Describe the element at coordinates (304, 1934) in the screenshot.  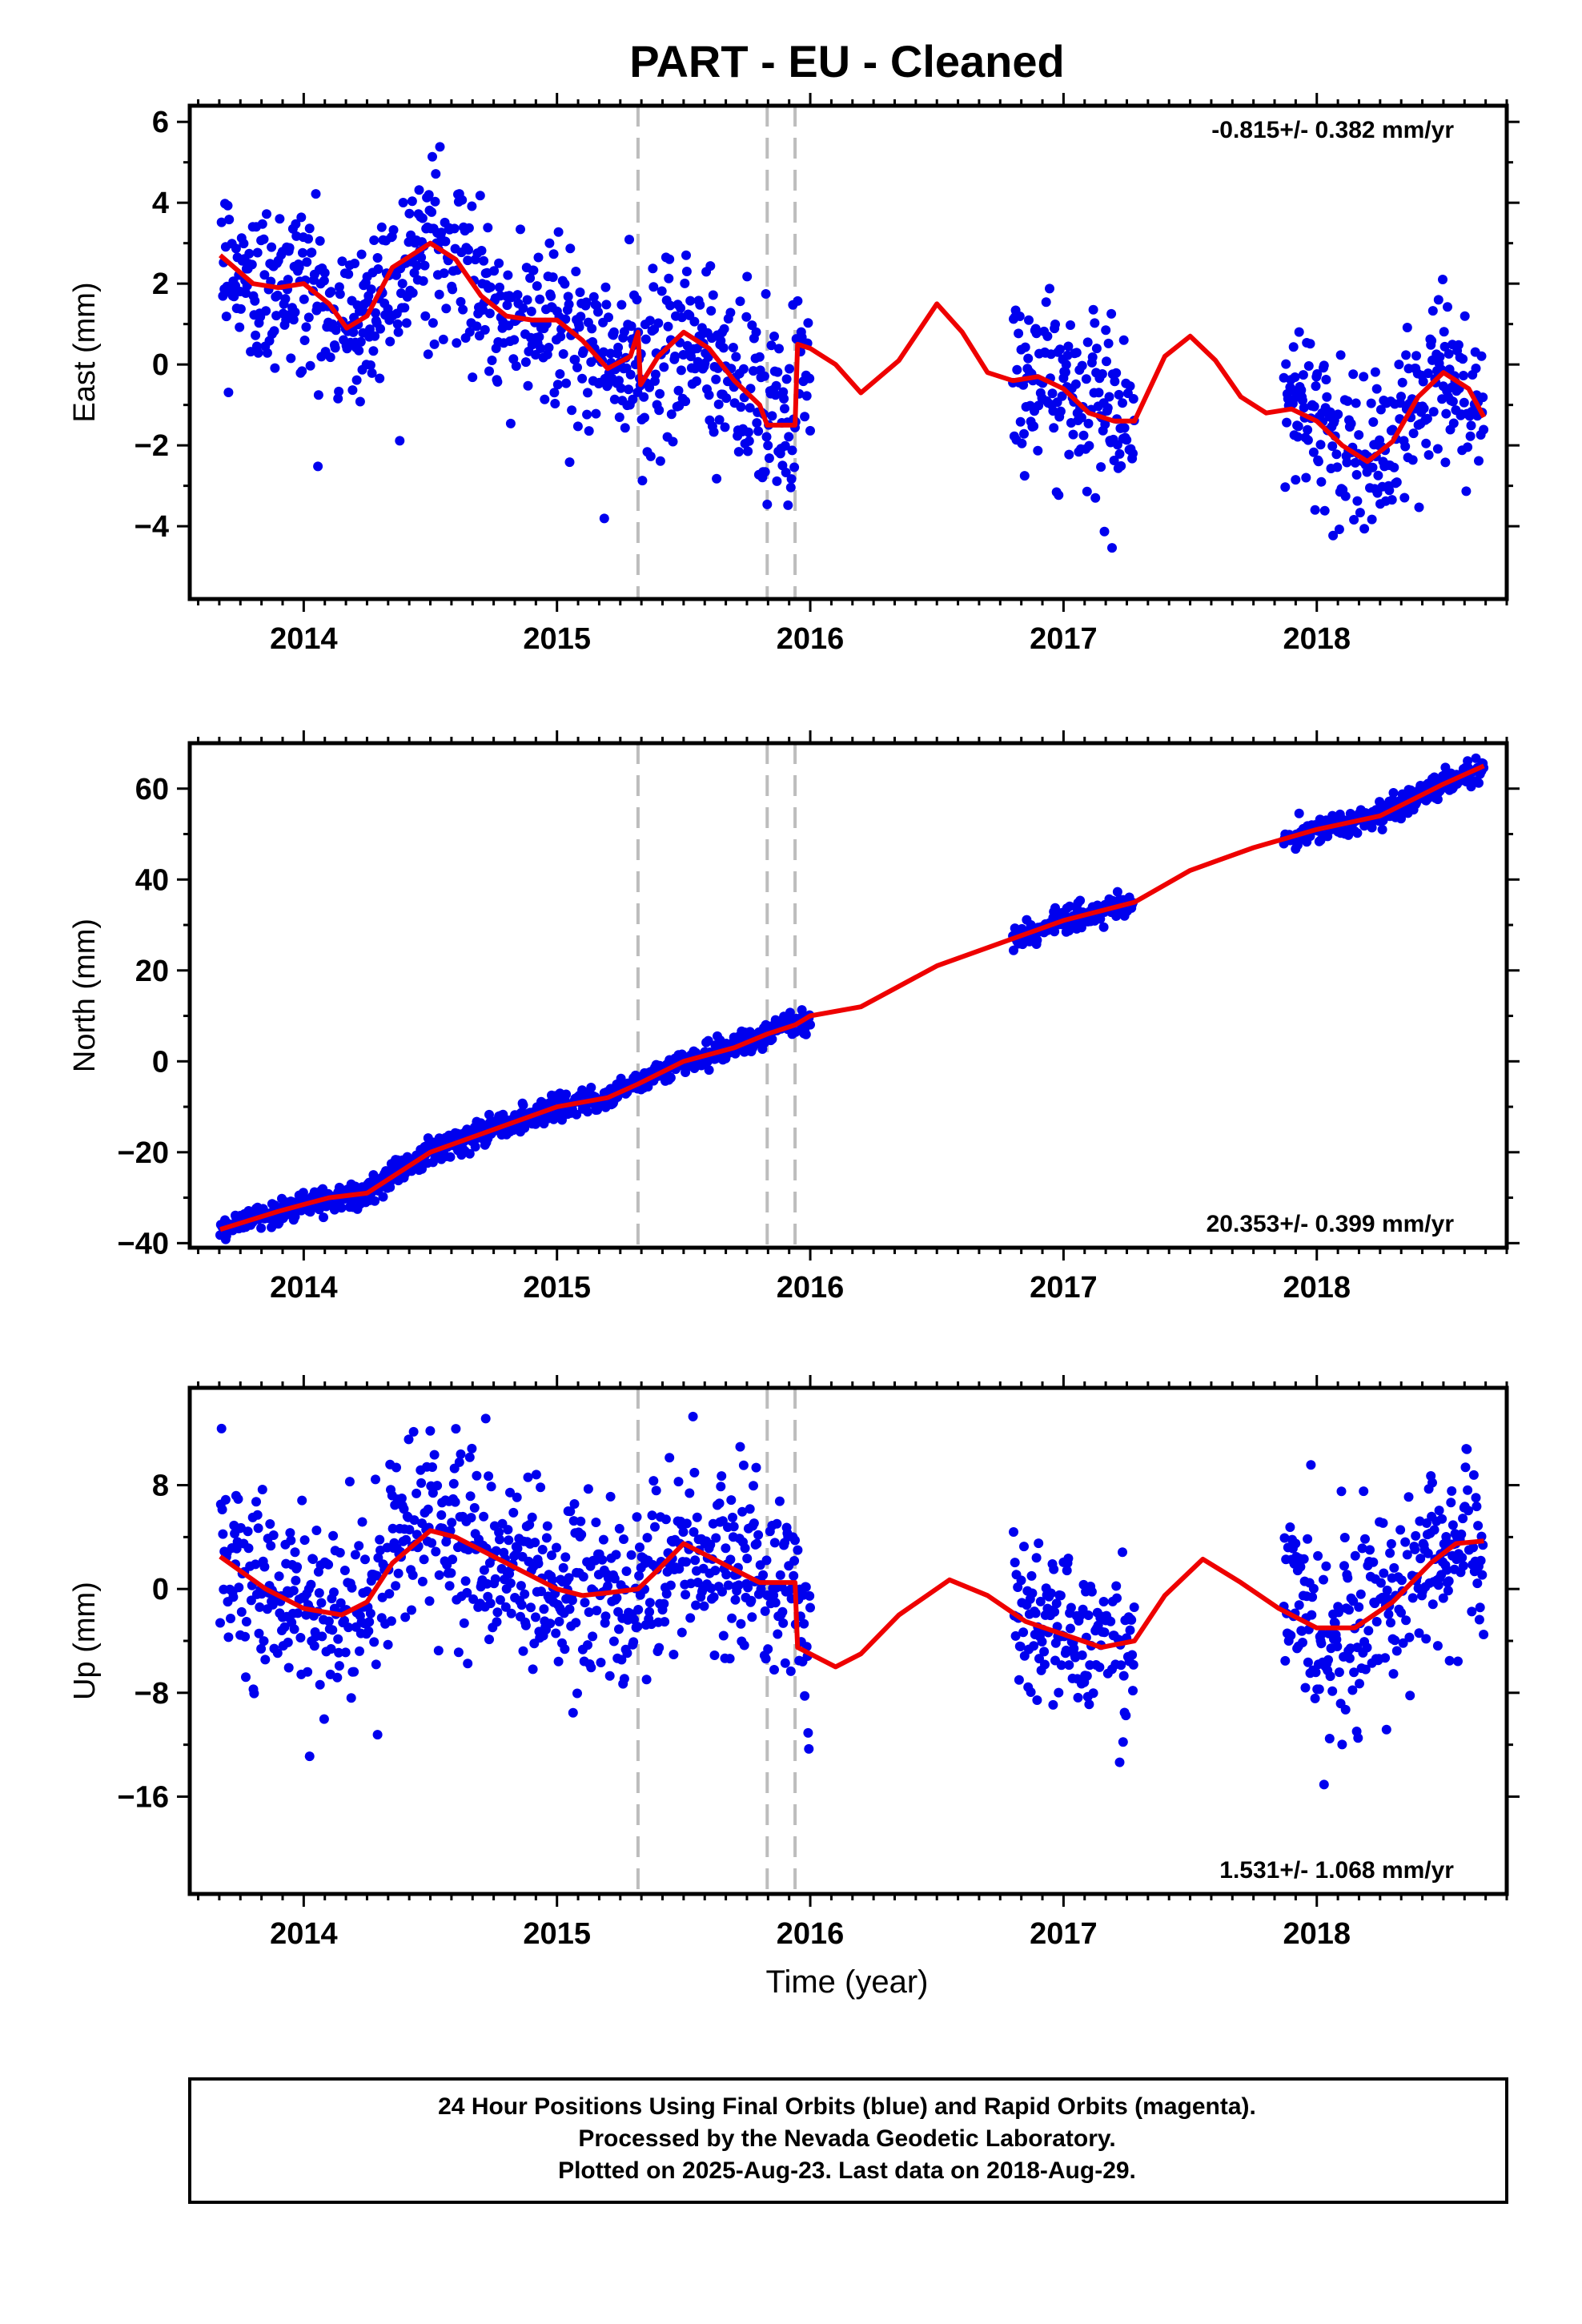
I see `x-tick-label: 2014` at that location.